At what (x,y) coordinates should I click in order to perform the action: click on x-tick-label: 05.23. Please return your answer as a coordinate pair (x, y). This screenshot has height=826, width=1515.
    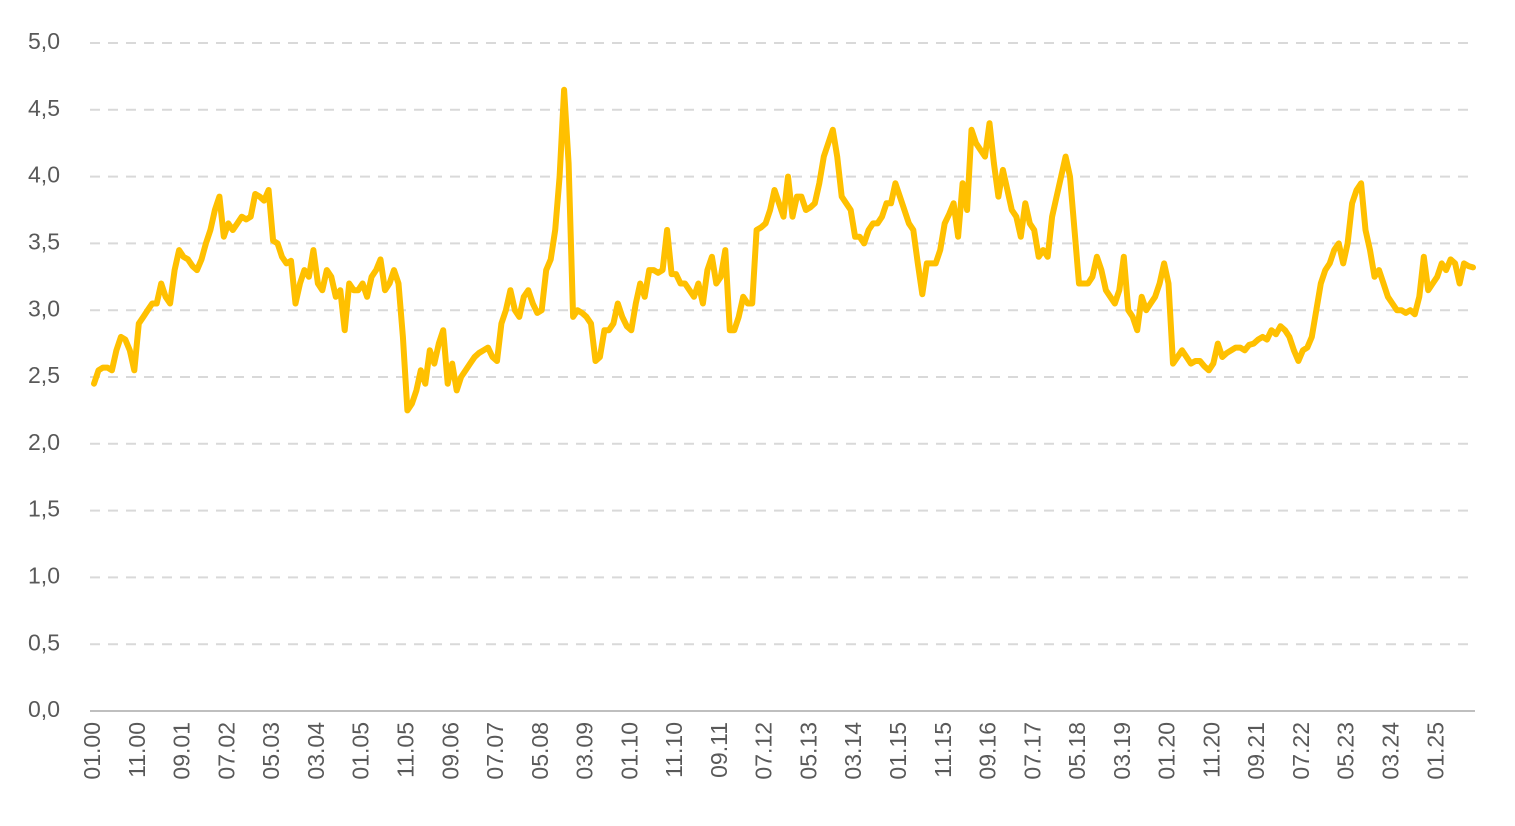
    Looking at the image, I should click on (1346, 751).